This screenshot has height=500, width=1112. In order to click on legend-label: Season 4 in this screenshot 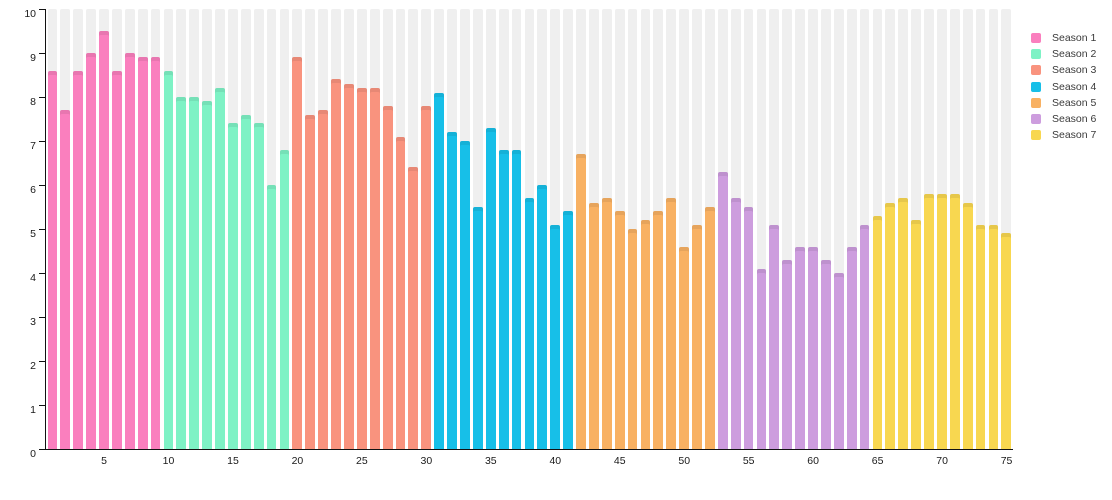, I will do `click(1074, 86)`.